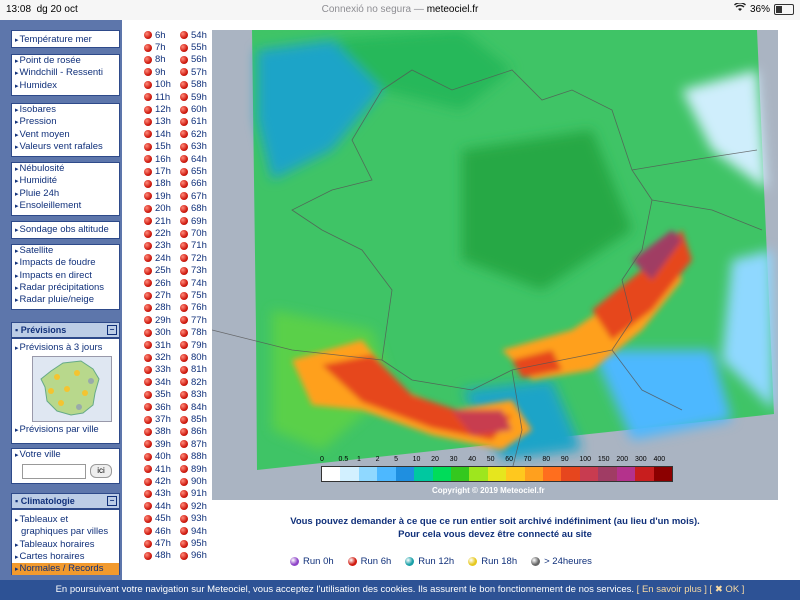 This screenshot has width=800, height=600. Describe the element at coordinates (157, 357) in the screenshot. I see `forecast-hour-link: 32h` at that location.